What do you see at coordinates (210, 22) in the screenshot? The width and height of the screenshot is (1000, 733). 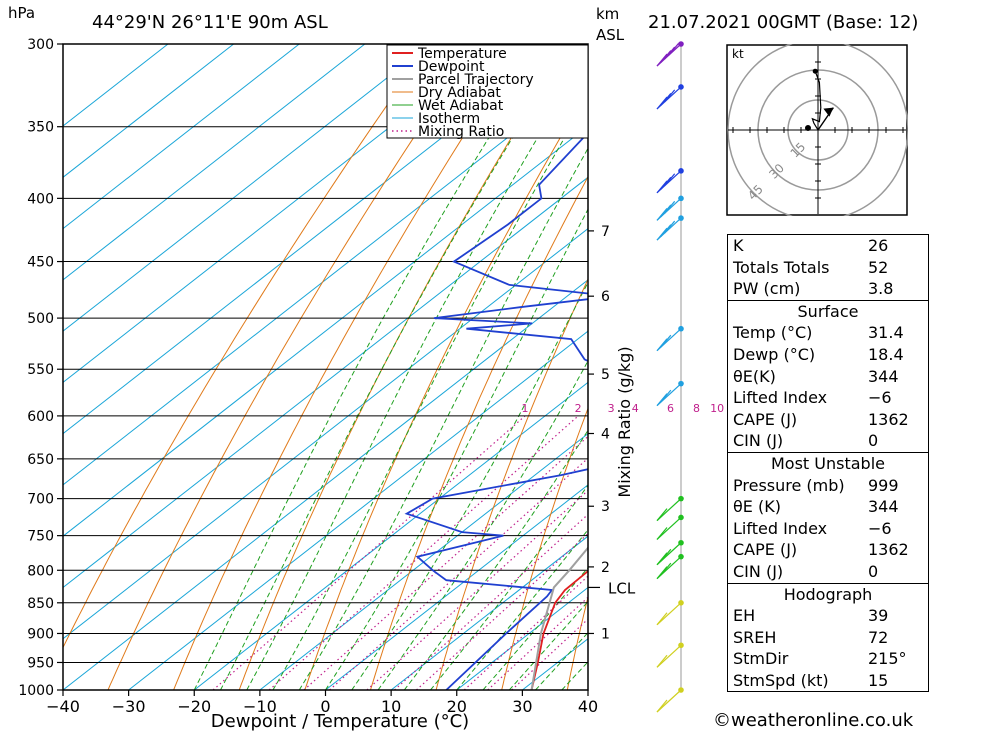 I see `location-title: 44°29'N 26°11'E 90m ASL` at bounding box center [210, 22].